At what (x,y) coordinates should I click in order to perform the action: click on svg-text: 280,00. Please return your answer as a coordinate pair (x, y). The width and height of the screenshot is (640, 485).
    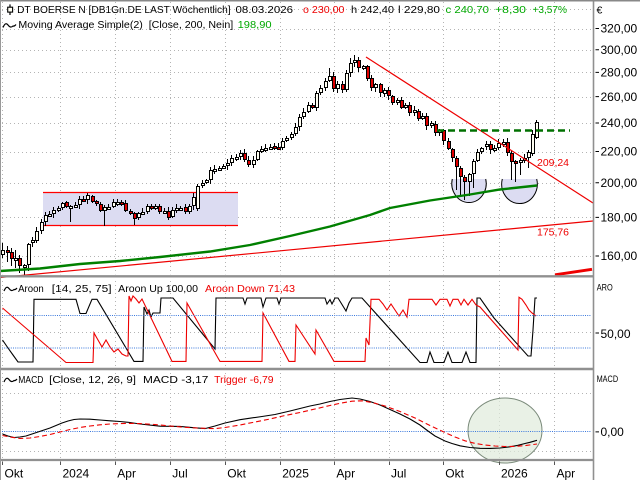
    Looking at the image, I should click on (619, 73).